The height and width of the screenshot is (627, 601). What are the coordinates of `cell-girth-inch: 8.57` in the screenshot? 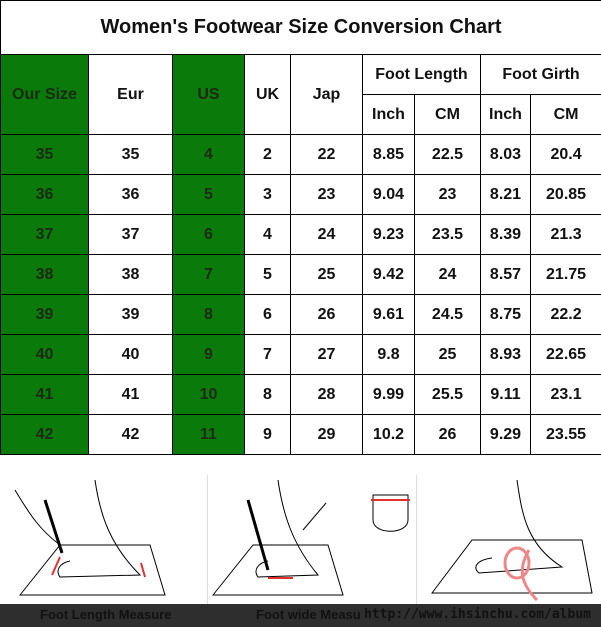 It's located at (505, 274).